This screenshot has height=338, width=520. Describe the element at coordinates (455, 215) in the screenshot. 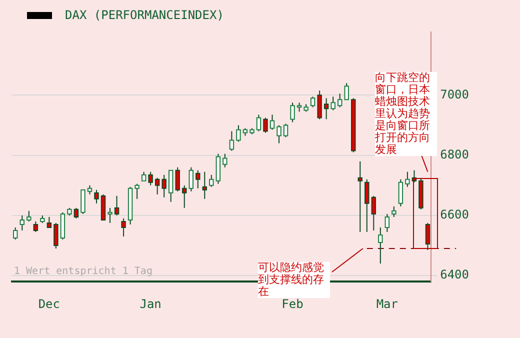

I see `y-tick-label: 6600` at that location.